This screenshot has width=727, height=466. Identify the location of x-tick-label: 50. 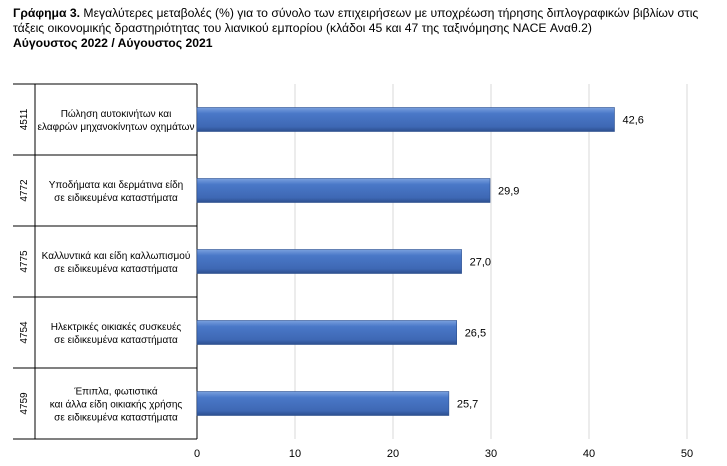
(687, 454).